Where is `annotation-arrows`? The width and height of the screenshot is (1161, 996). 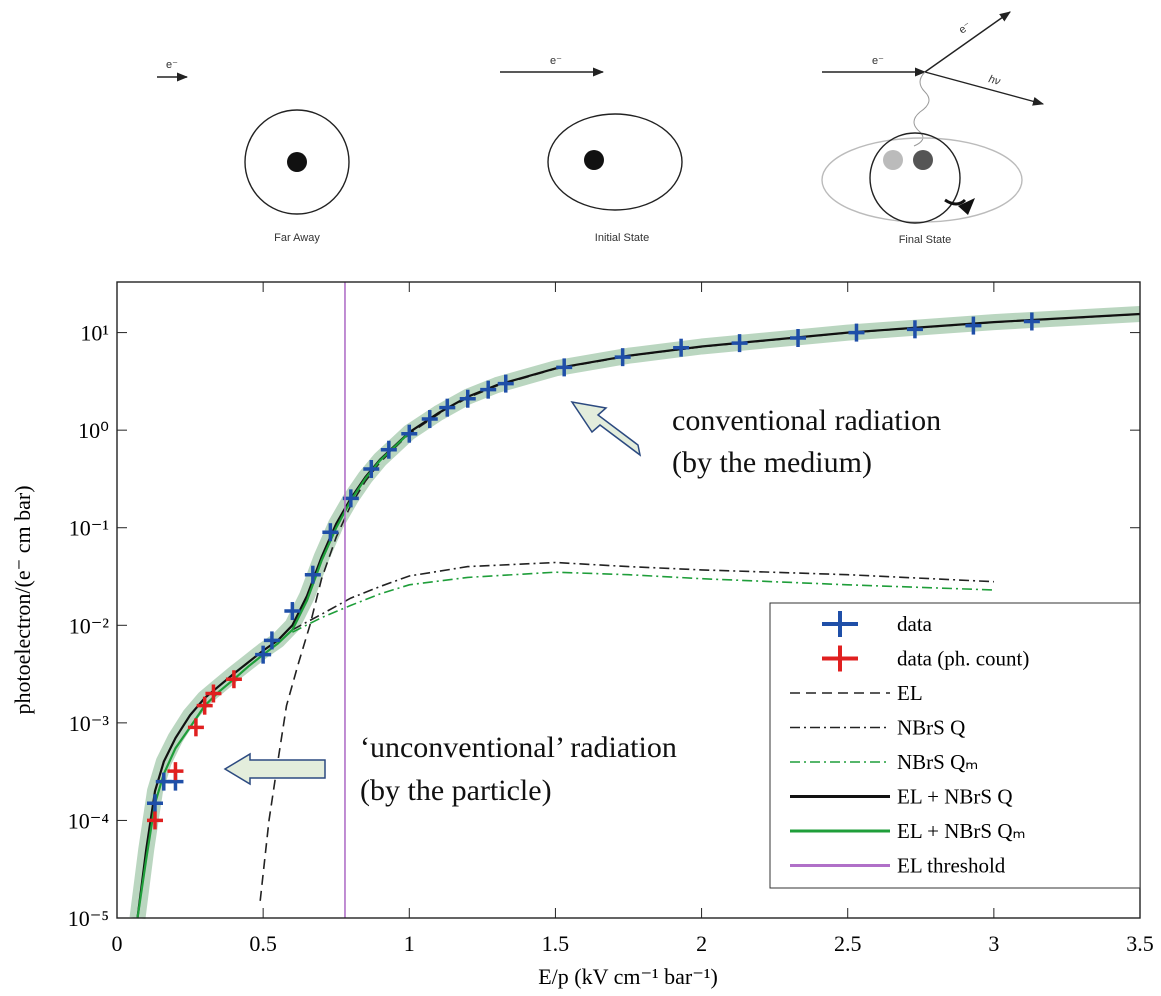 annotation-arrows is located at coordinates (432, 593).